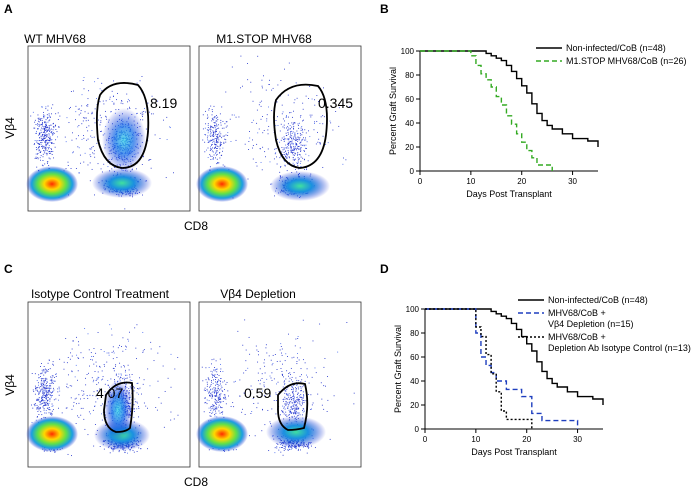 The height and width of the screenshot is (491, 697). What do you see at coordinates (100, 294) in the screenshot?
I see `plot-title: Isotype Control Treatment` at bounding box center [100, 294].